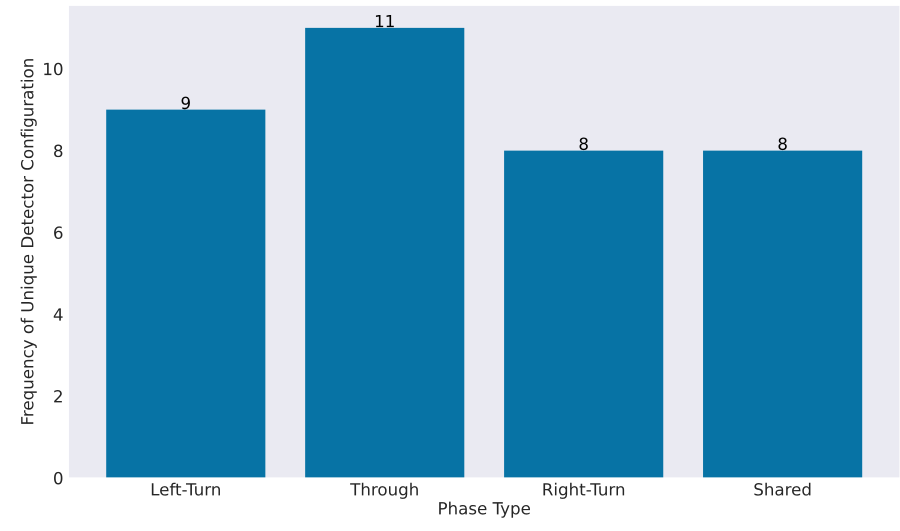 Image resolution: width=900 pixels, height=531 pixels. What do you see at coordinates (186, 489) in the screenshot?
I see `x-tick-label: Left-Turn` at bounding box center [186, 489].